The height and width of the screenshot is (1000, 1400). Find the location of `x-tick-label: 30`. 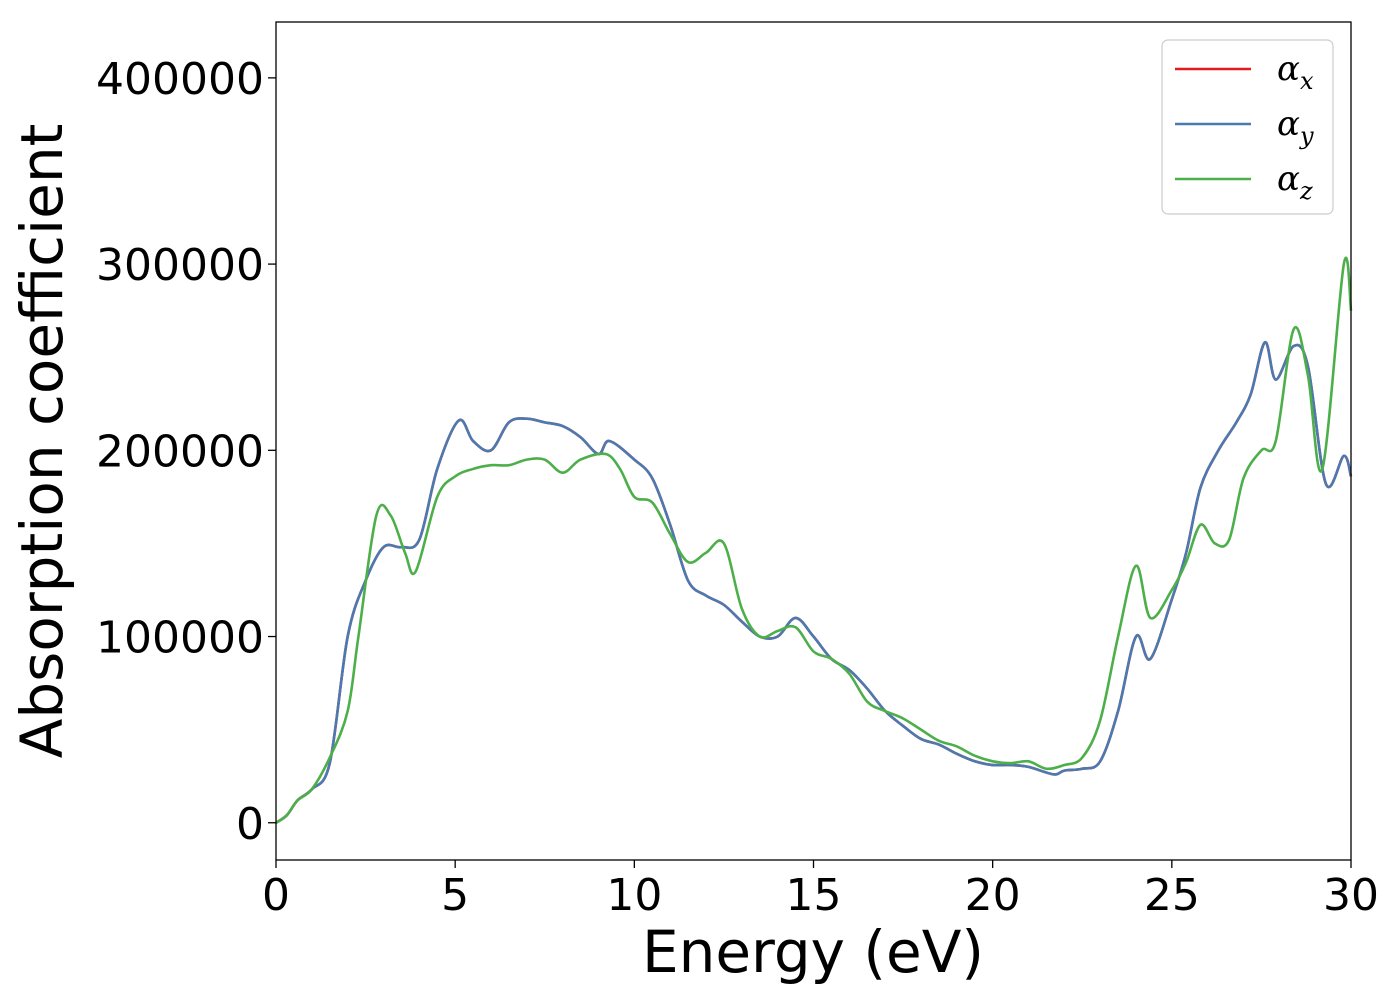

x-tick-label: 30 is located at coordinates (1351, 895).